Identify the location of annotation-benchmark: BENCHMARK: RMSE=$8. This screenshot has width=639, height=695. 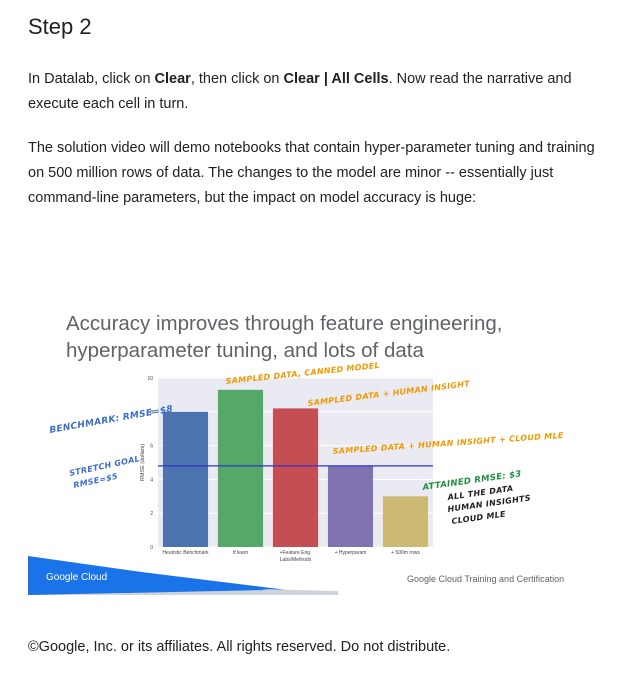
(111, 420).